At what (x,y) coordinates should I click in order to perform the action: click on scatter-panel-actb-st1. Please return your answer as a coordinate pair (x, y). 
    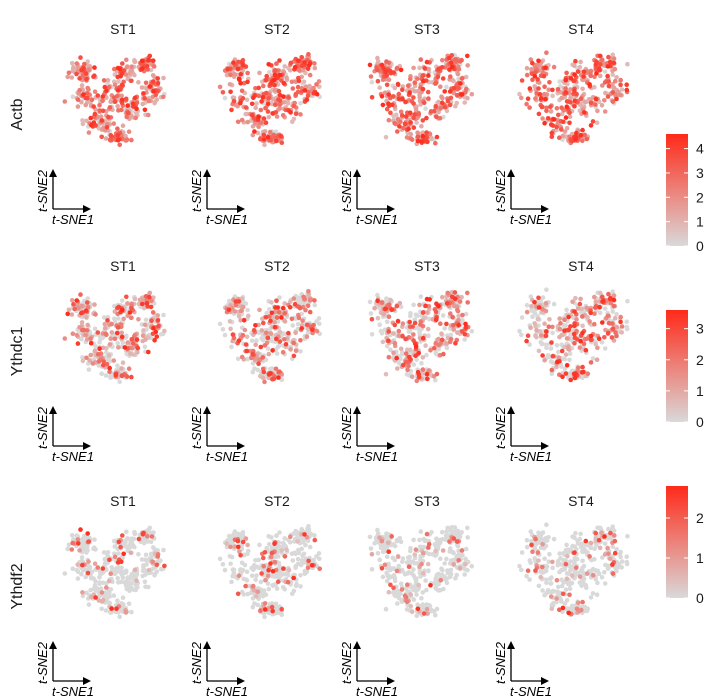
    Looking at the image, I should click on (114, 100).